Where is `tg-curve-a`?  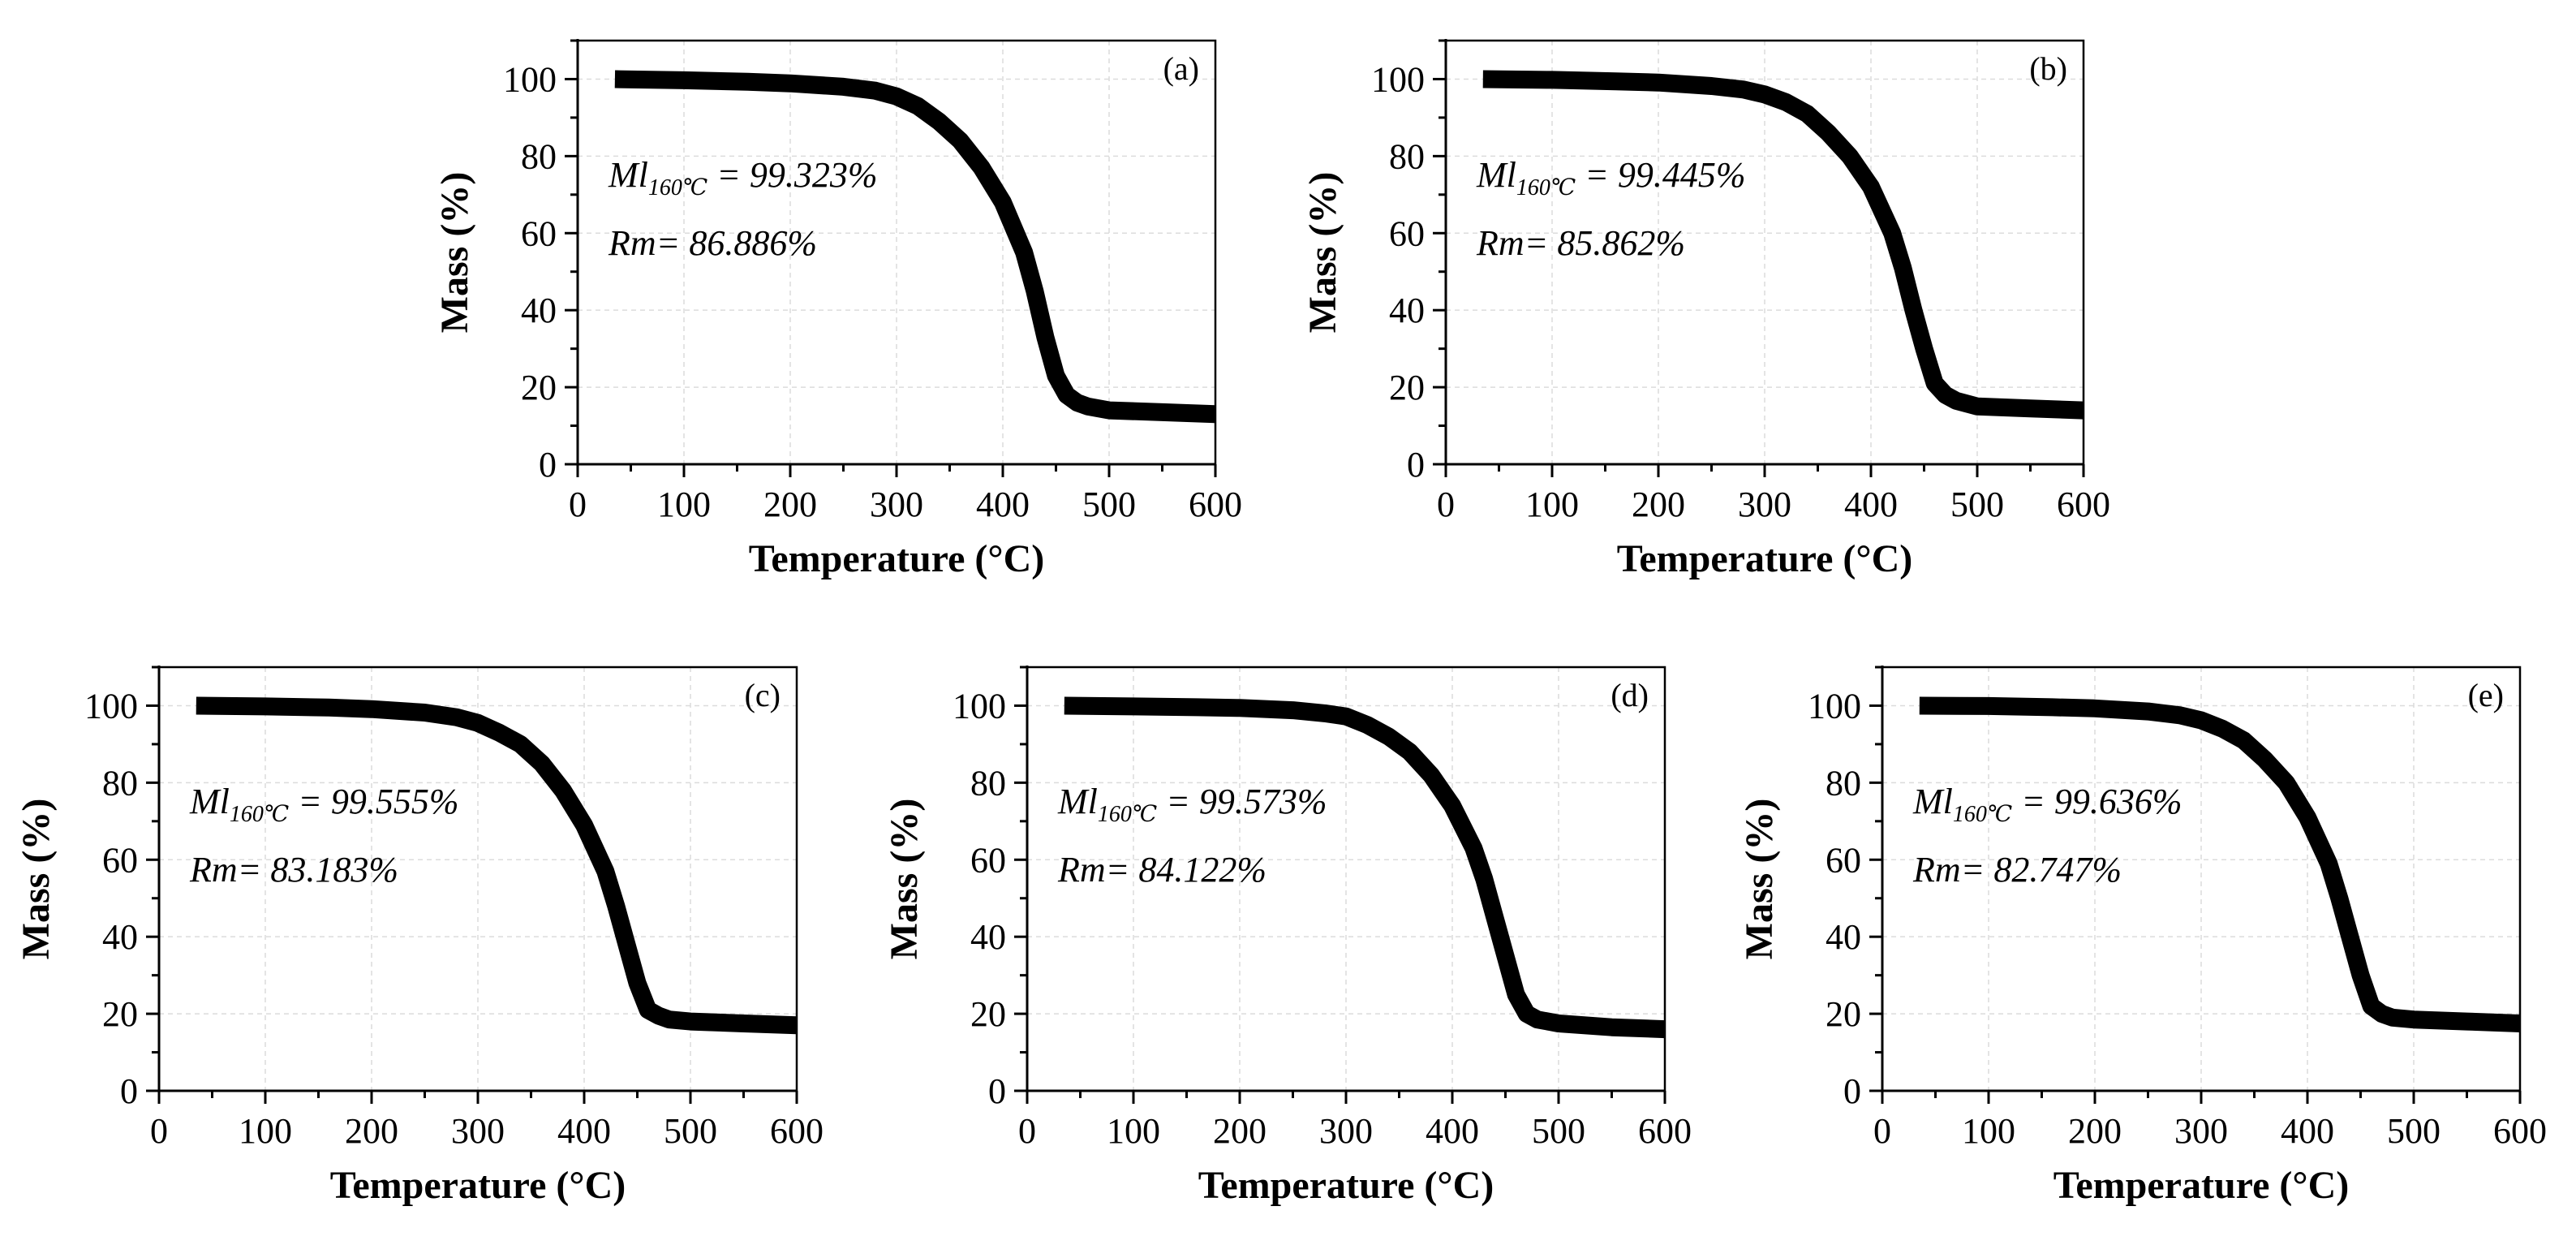
tg-curve-a is located at coordinates (915, 247).